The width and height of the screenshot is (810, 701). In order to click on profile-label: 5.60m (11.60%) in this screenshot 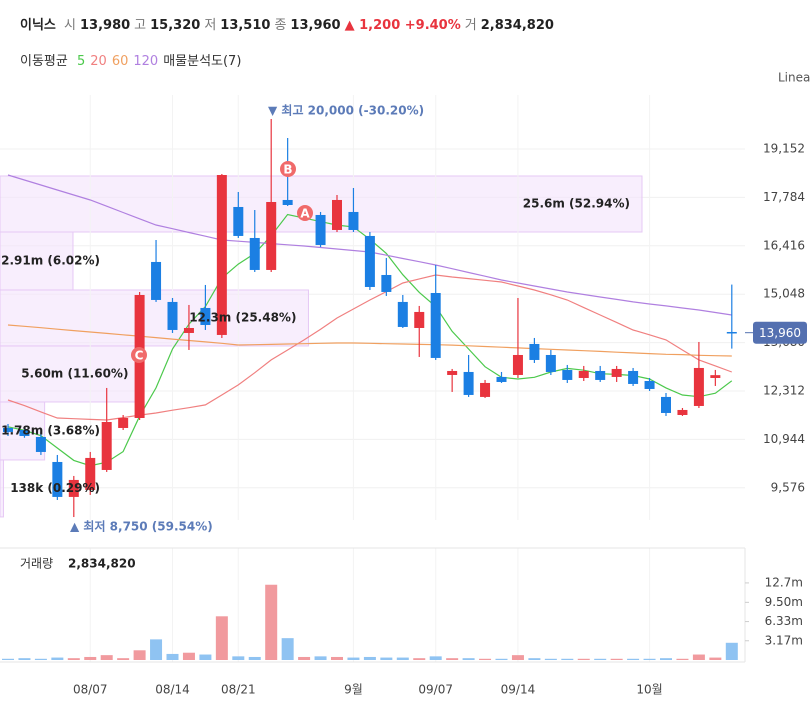, I will do `click(74, 373)`.